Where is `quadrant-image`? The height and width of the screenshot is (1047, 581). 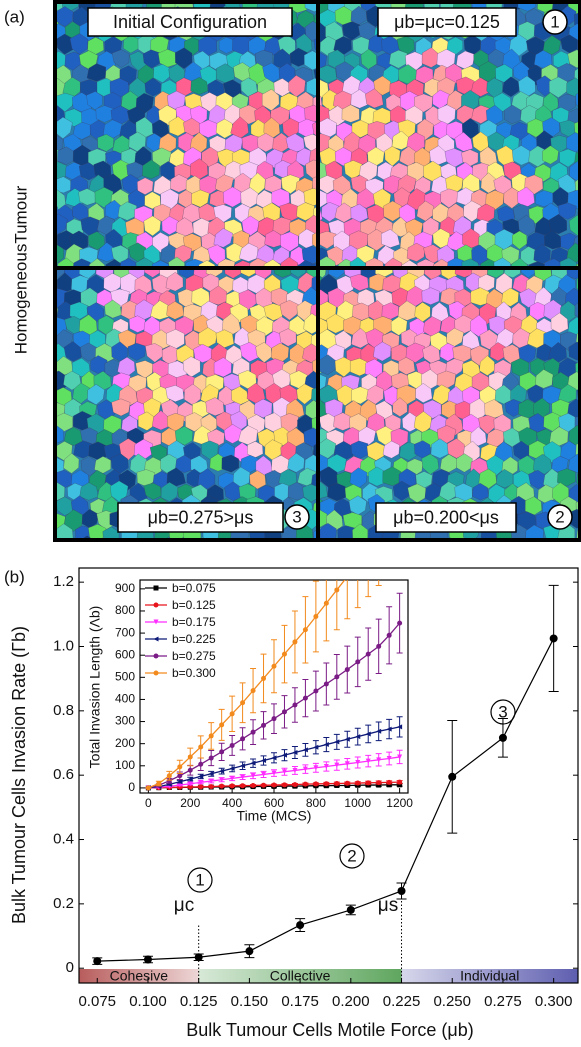 quadrant-image is located at coordinates (449, 135).